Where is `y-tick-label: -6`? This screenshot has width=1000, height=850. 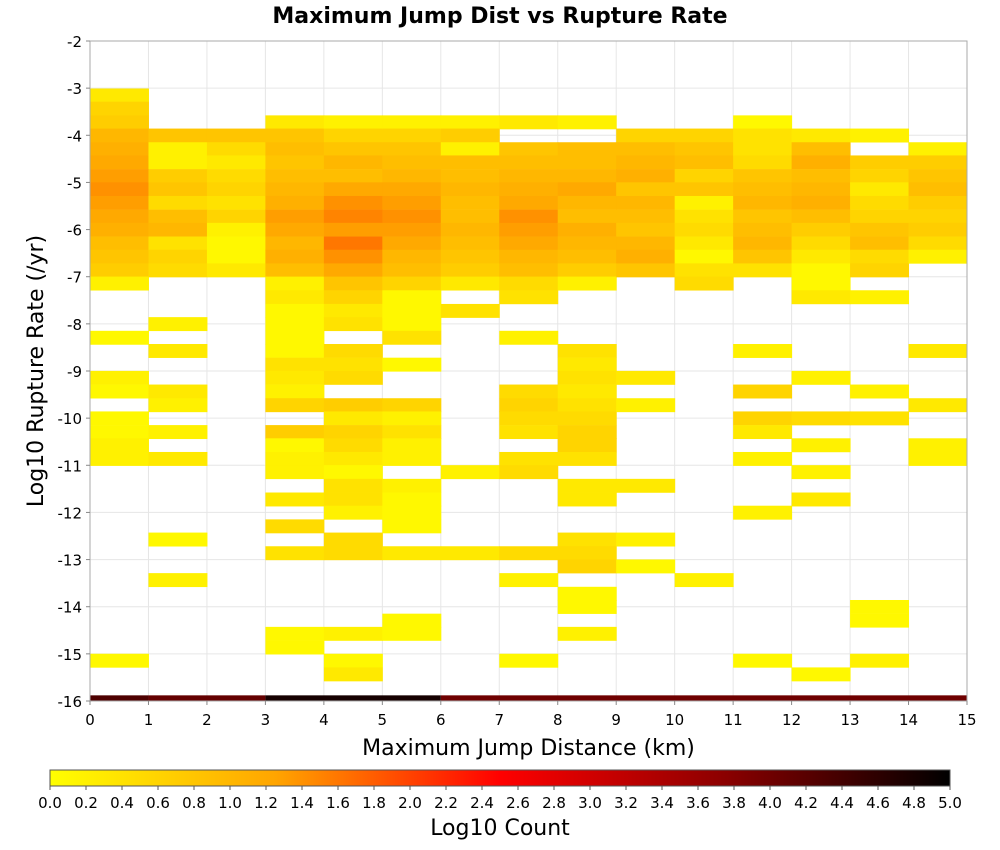
y-tick-label: -6 is located at coordinates (74, 231).